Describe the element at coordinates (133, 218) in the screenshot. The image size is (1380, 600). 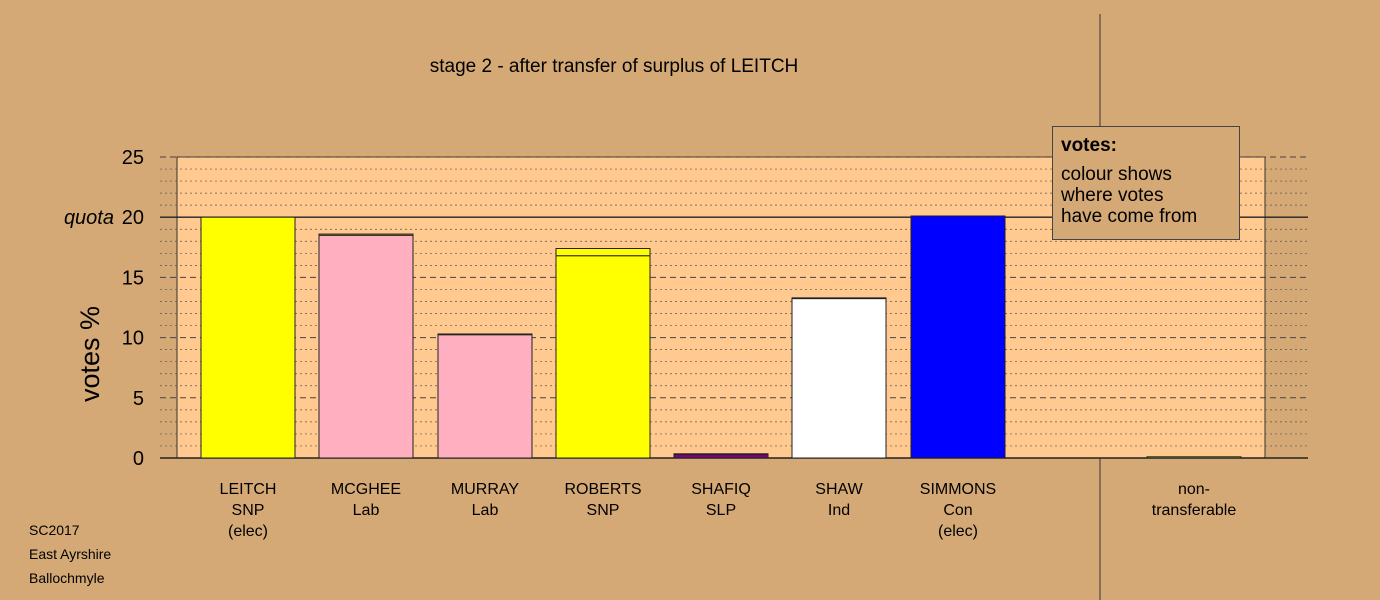
I see `y-tick-label: 20` at that location.